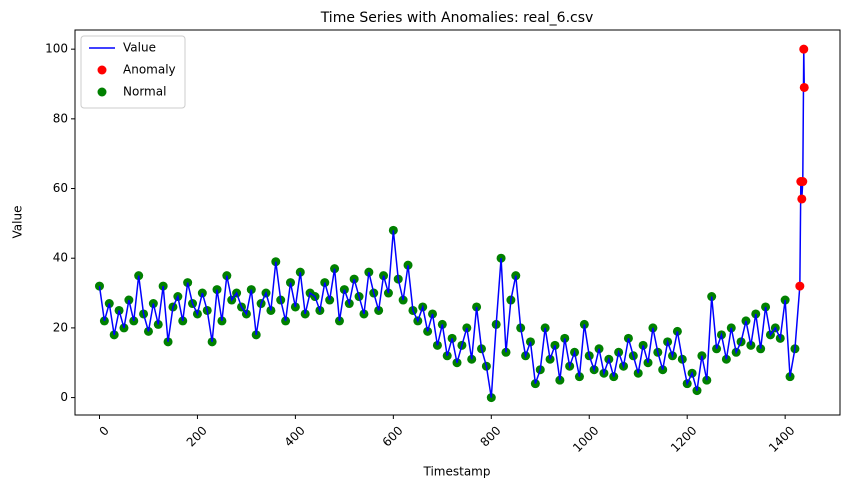 Image resolution: width=850 pixels, height=491 pixels. Describe the element at coordinates (393, 436) in the screenshot. I see `x-tick-label: 600` at that location.